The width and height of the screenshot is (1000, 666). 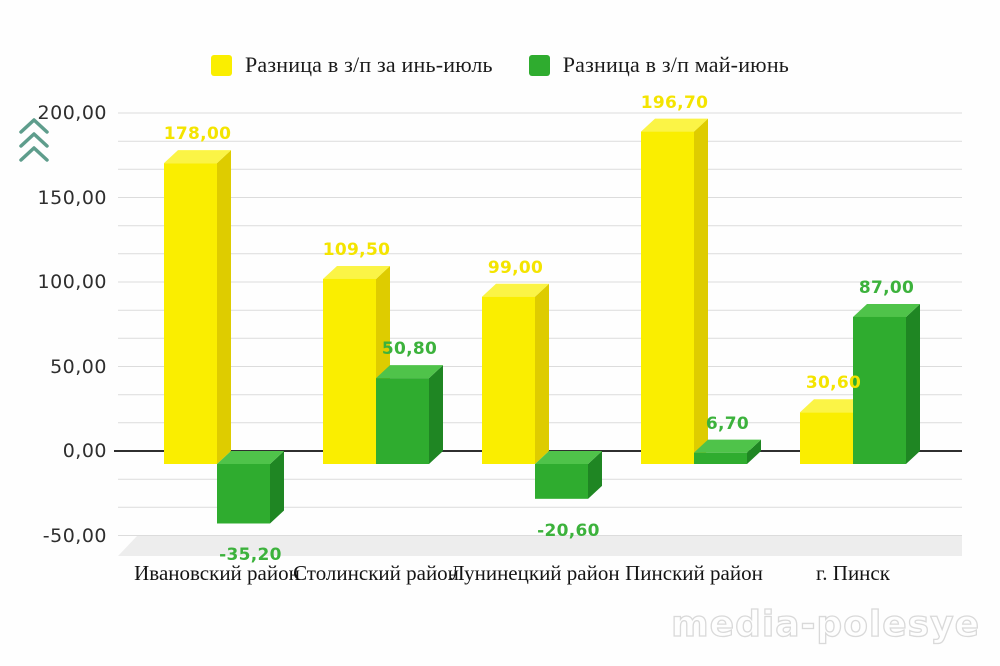 What do you see at coordinates (886, 287) in the screenshot?
I see `value-label: 87,00` at bounding box center [886, 287].